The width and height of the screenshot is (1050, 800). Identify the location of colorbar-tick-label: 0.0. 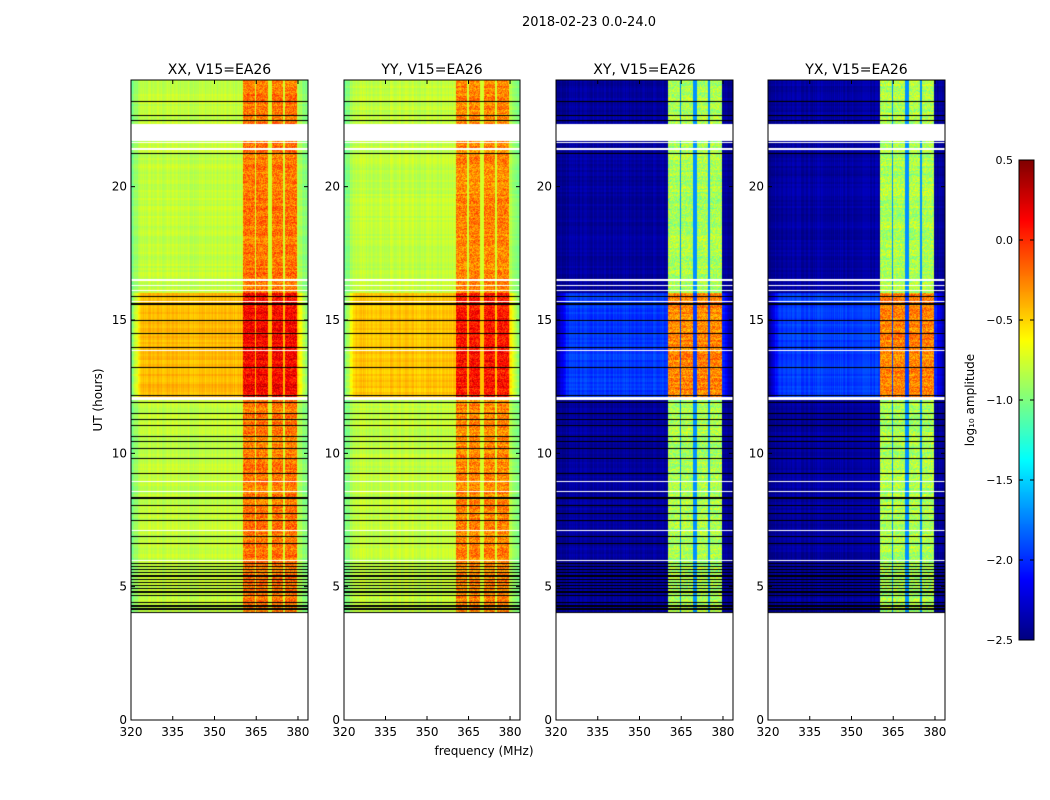
(1005, 240).